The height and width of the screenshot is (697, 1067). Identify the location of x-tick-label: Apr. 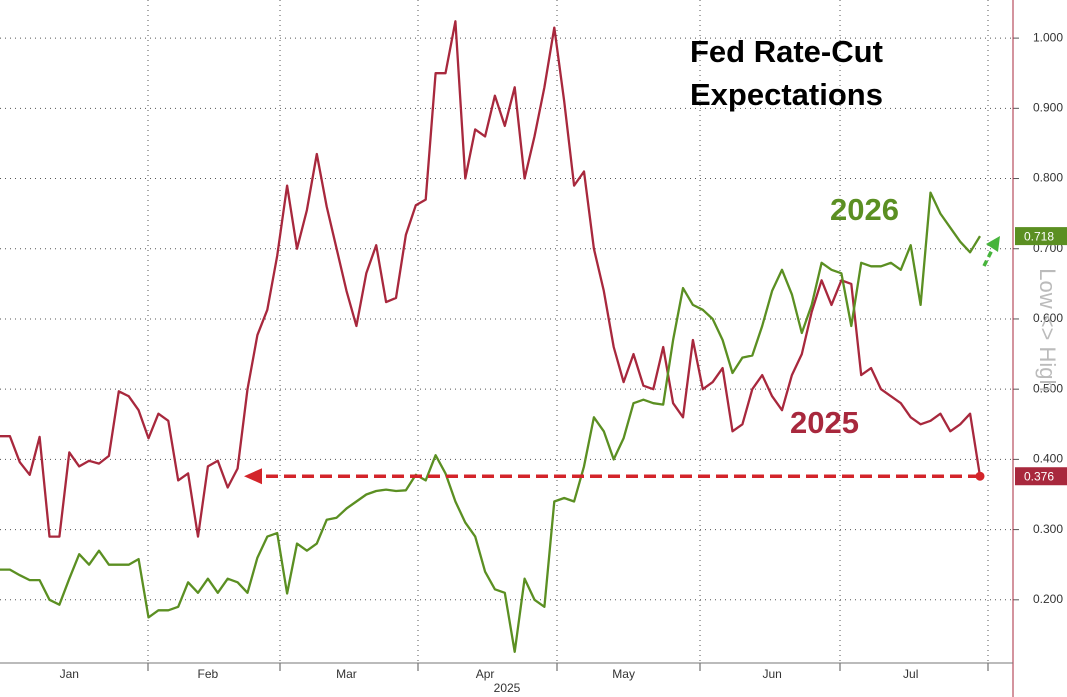
(485, 674).